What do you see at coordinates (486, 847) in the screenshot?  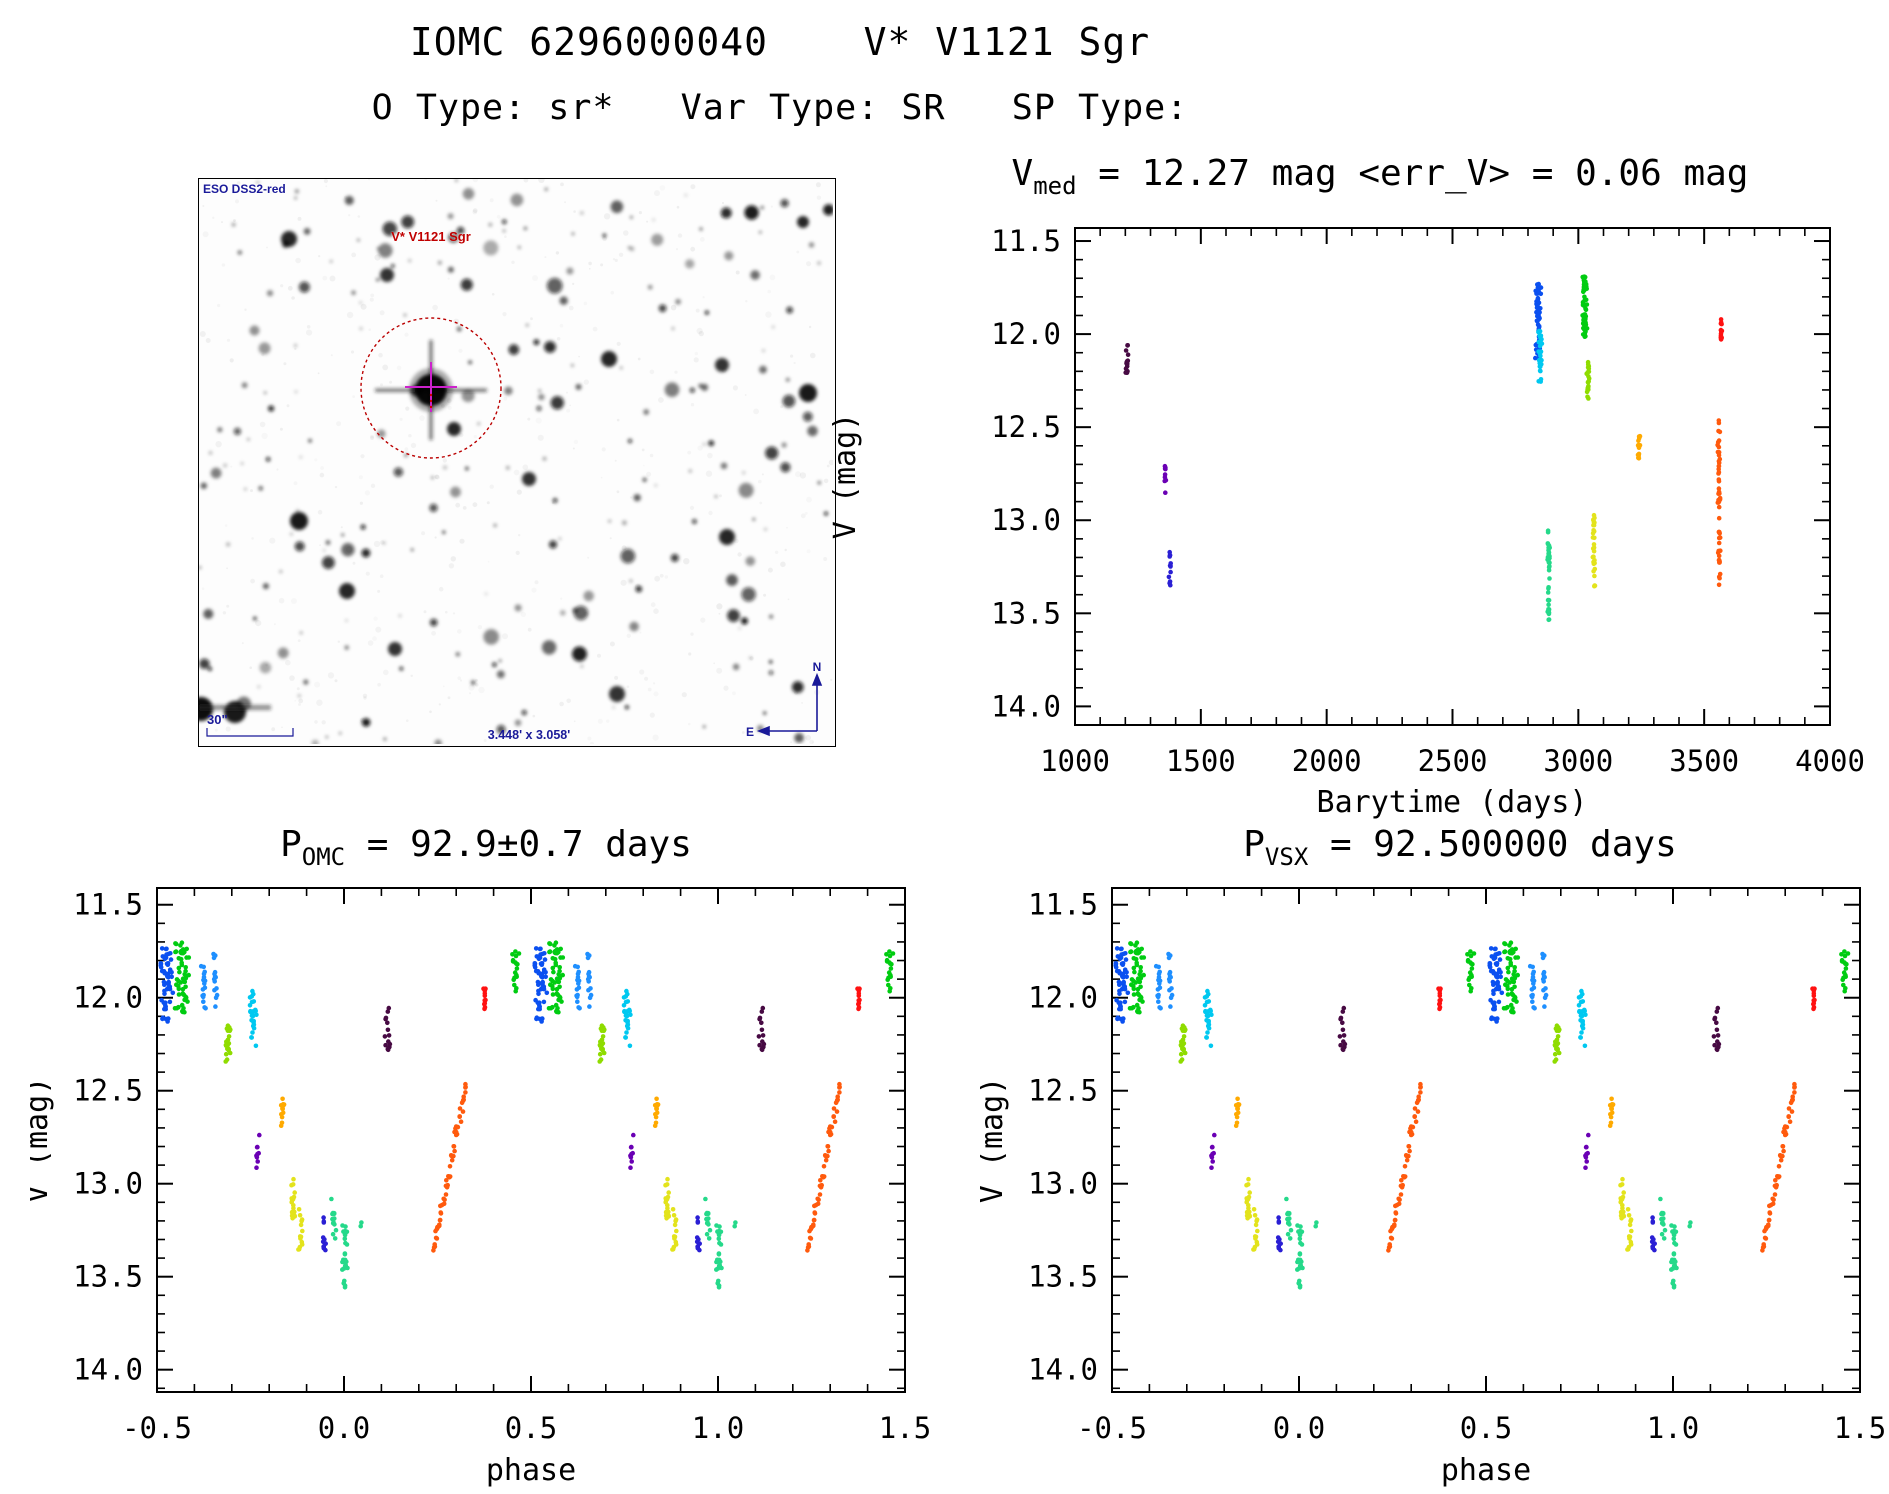 I see `chart-title: POMC = 92.9±0.7 days` at bounding box center [486, 847].